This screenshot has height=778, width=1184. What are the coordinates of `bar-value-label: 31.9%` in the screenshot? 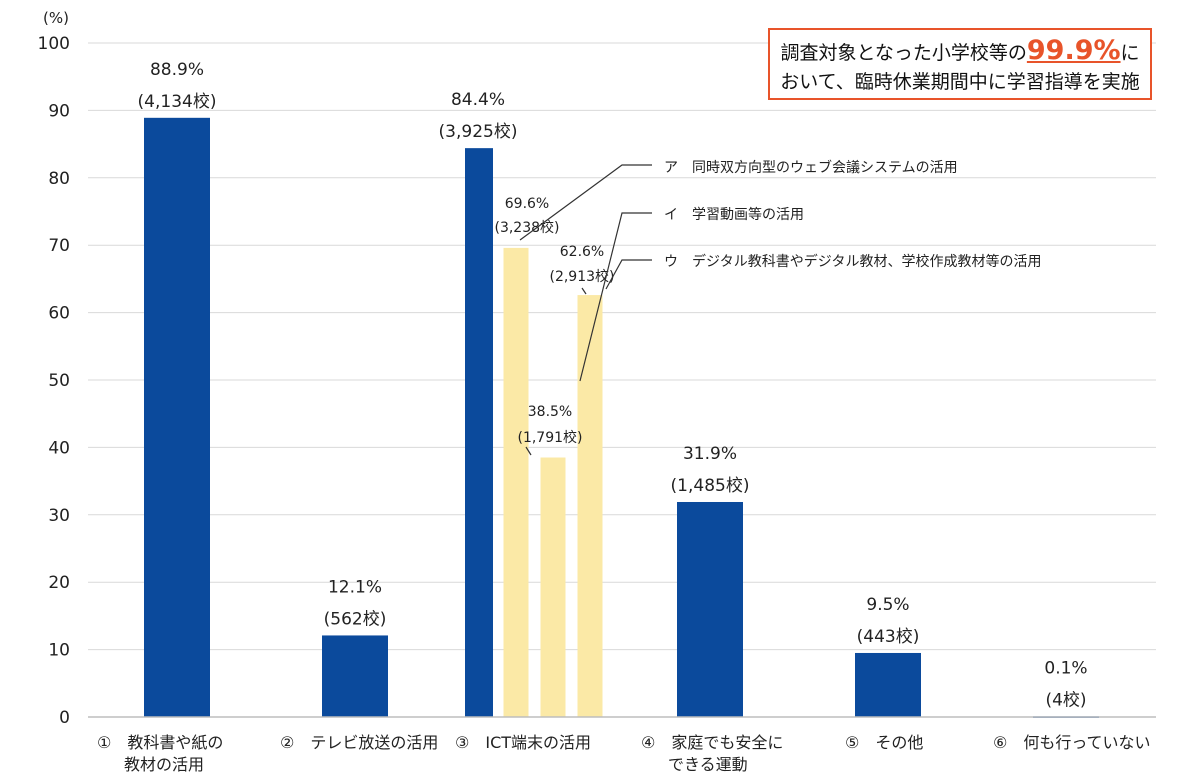 It's located at (710, 454).